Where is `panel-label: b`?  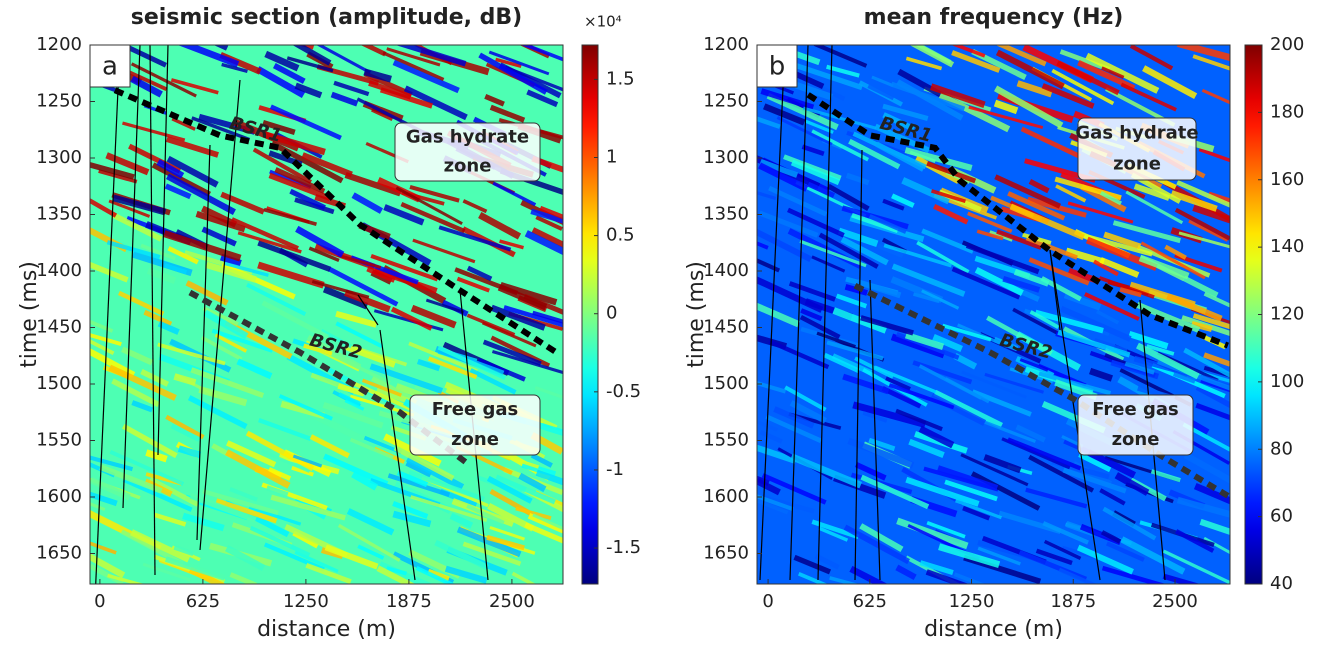 panel-label: b is located at coordinates (777, 67).